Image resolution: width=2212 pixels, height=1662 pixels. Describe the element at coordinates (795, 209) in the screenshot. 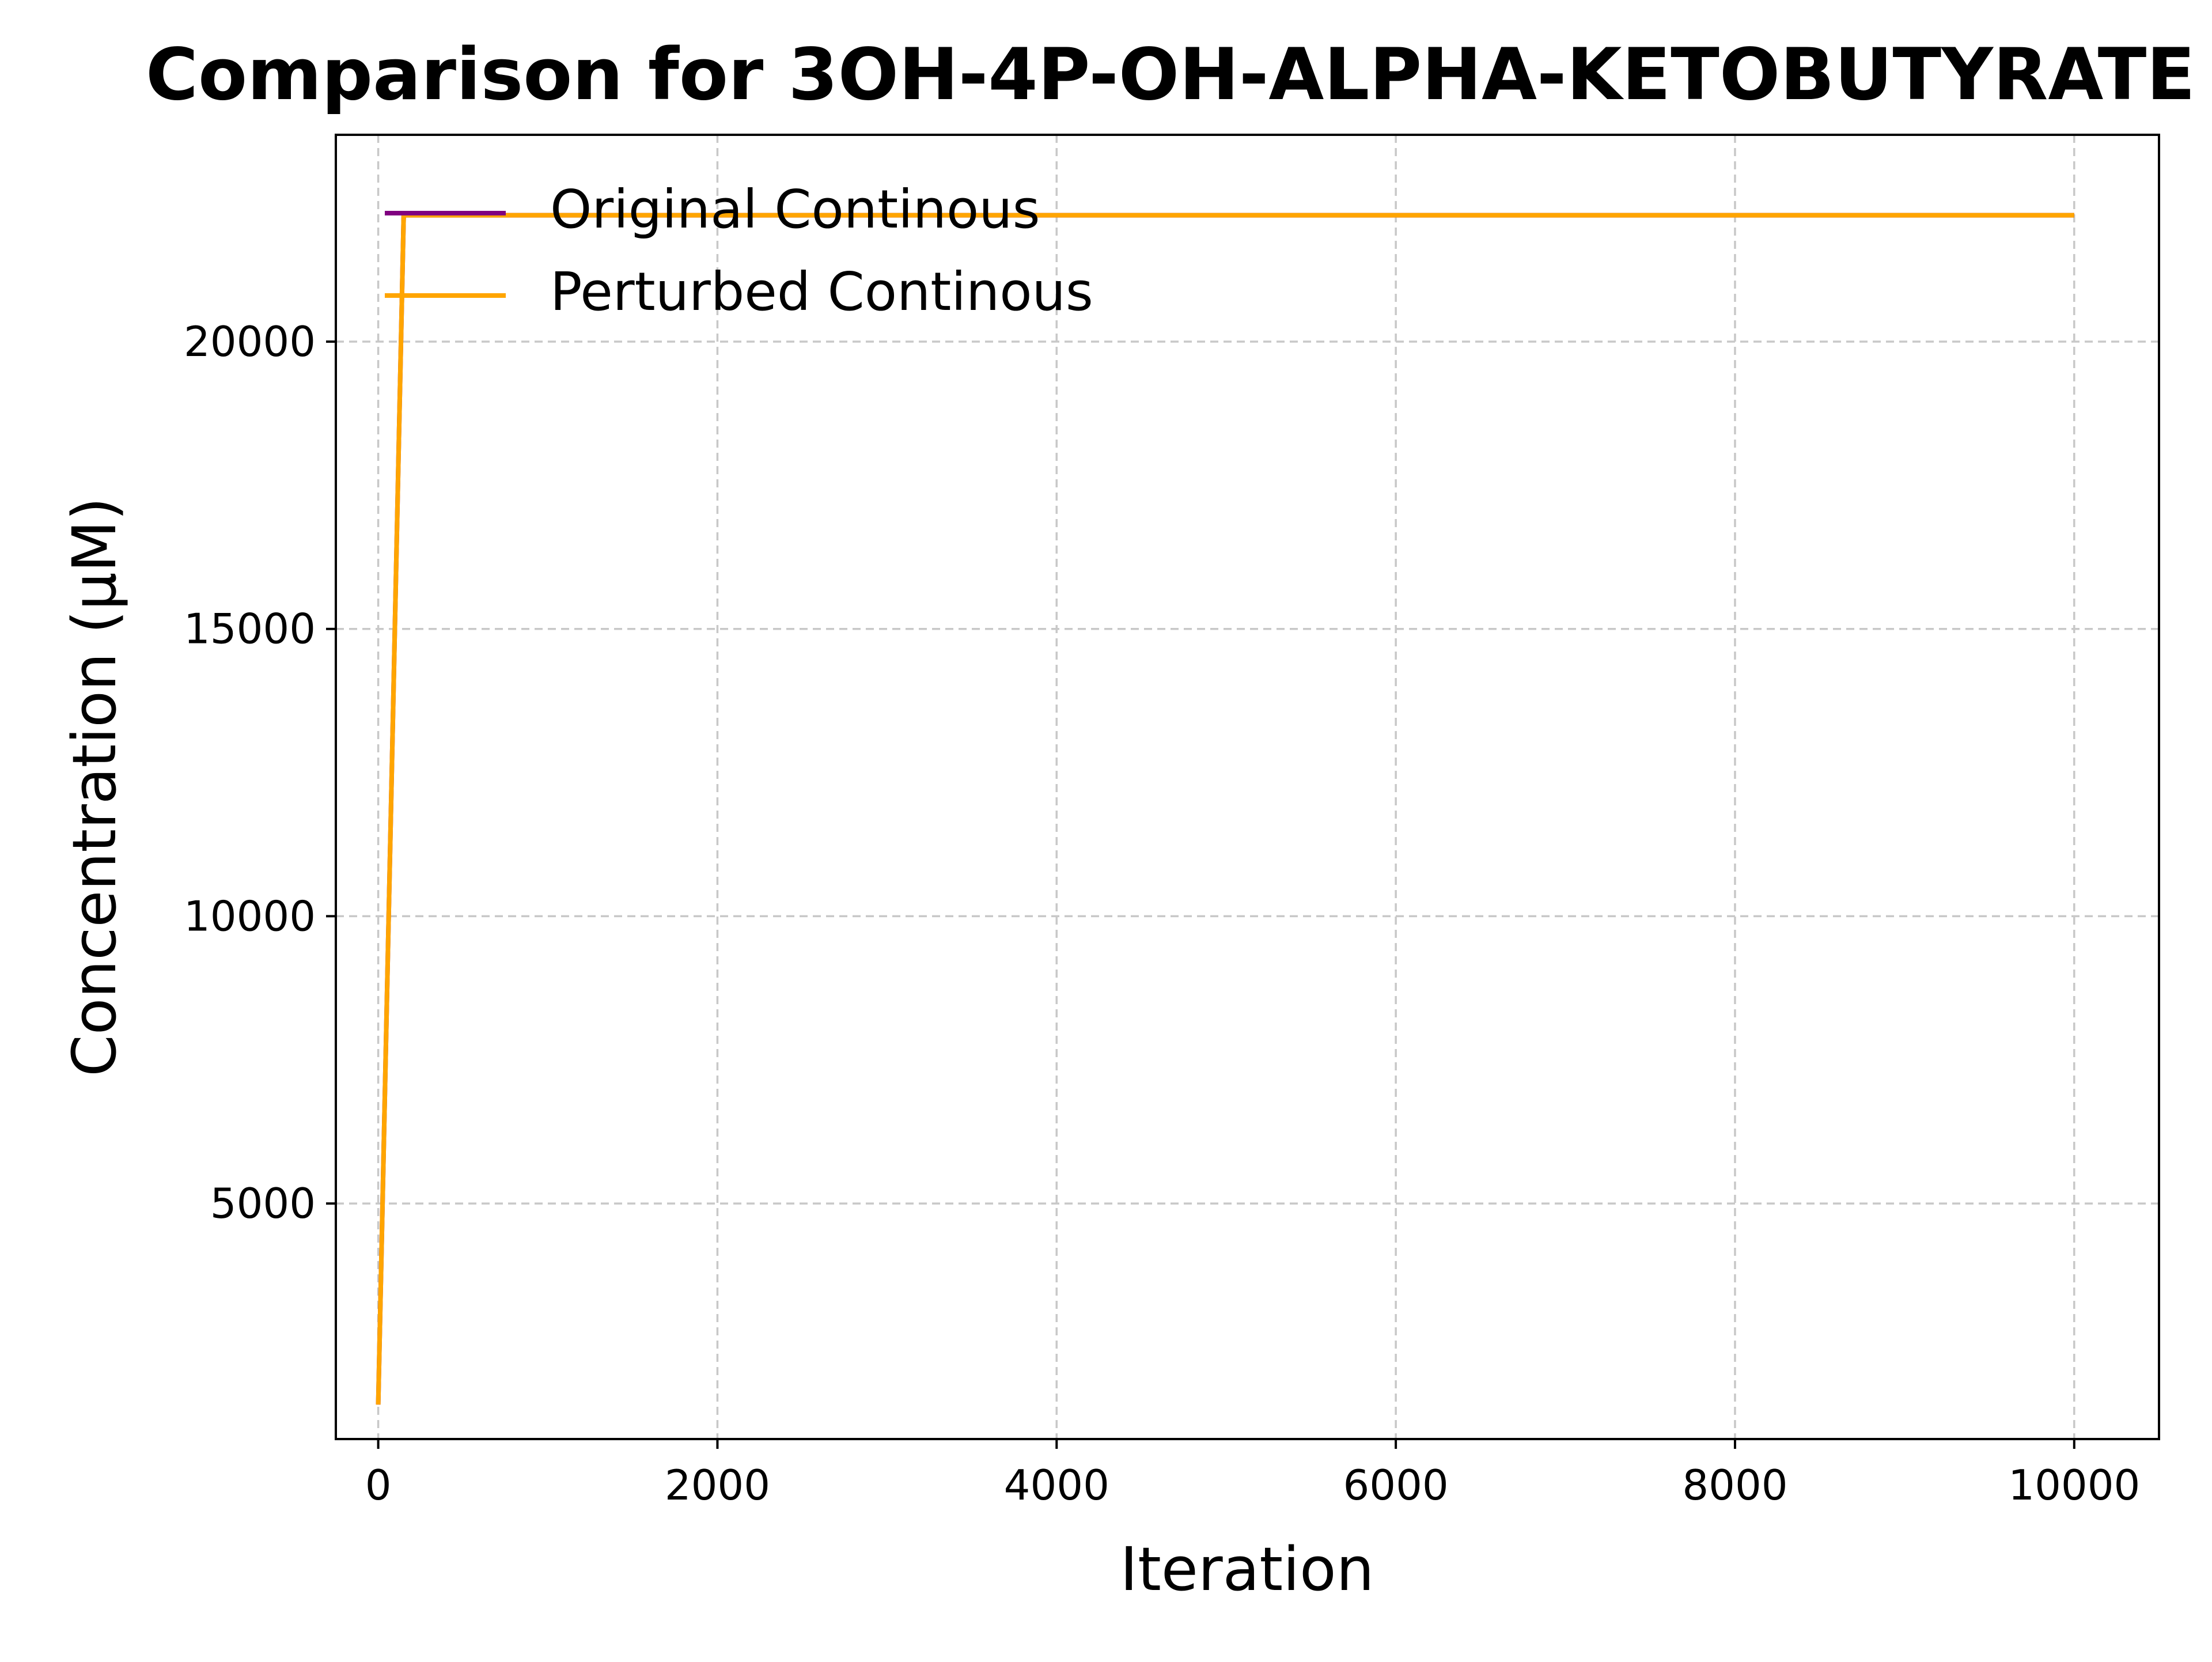

I see `legend-label-original: Original Continous` at that location.